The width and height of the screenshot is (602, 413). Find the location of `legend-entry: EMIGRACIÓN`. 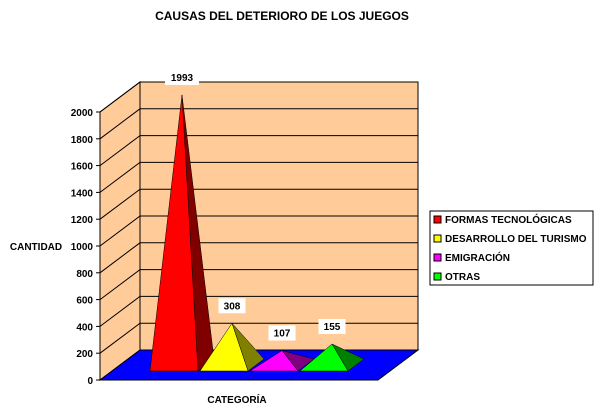

legend-entry: EMIGRACIÓN is located at coordinates (477, 257).